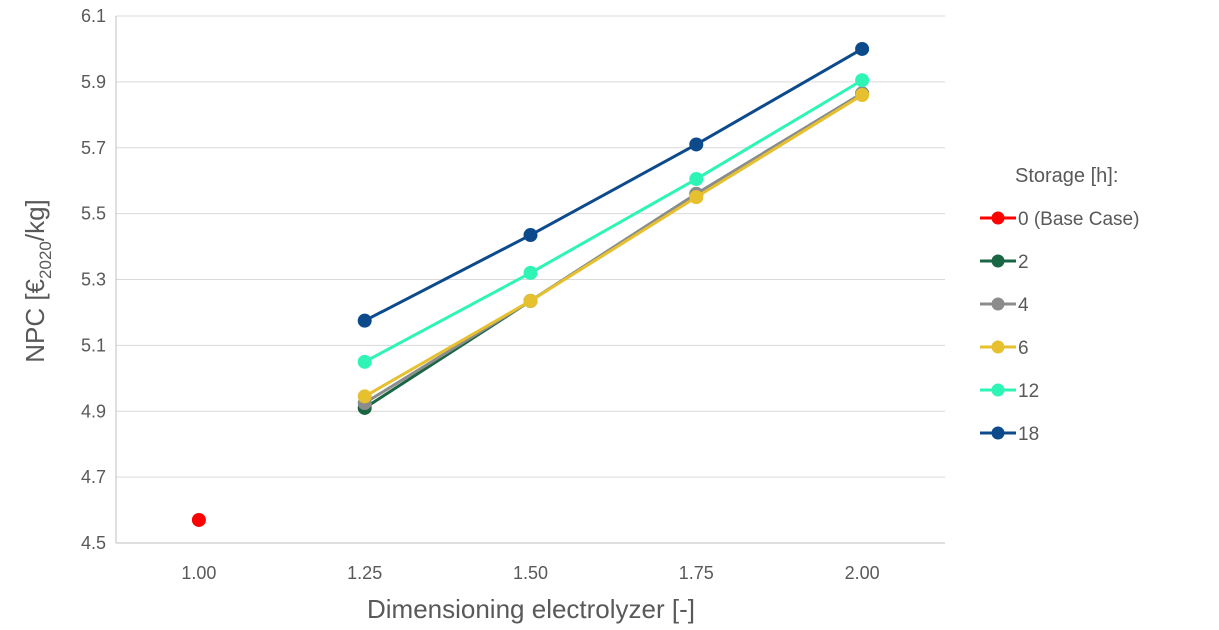  Describe the element at coordinates (35, 320) in the screenshot. I see `y-axis-title-prefix: NPC [€` at that location.